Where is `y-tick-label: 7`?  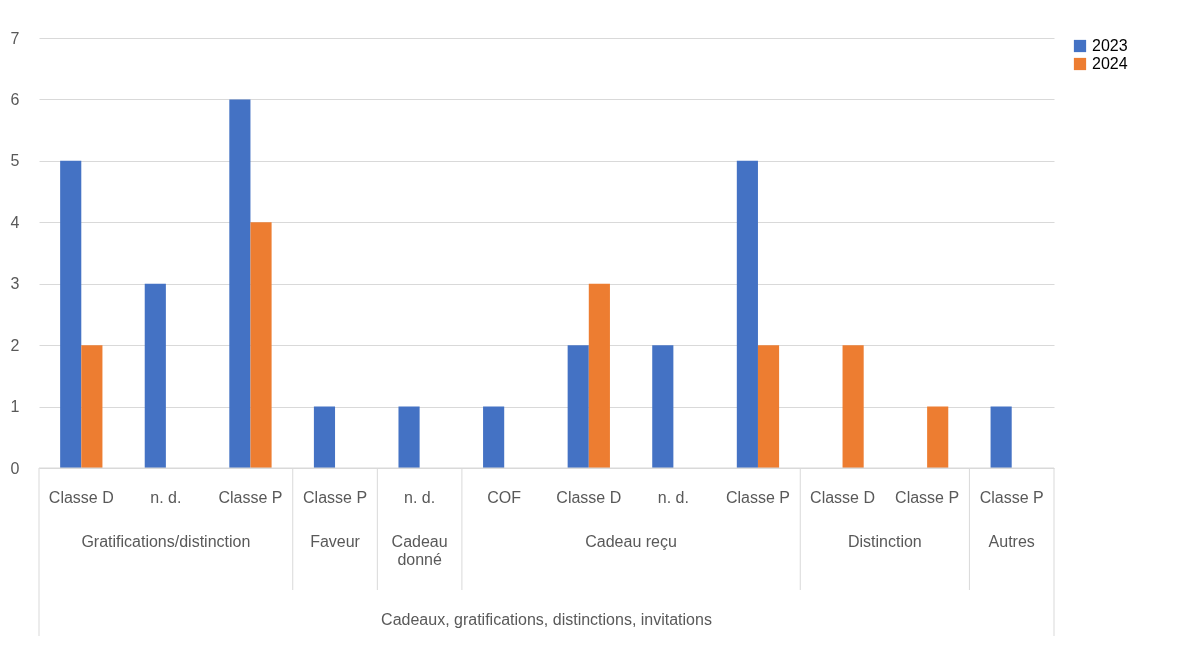
y-tick-label: 7 is located at coordinates (15, 38).